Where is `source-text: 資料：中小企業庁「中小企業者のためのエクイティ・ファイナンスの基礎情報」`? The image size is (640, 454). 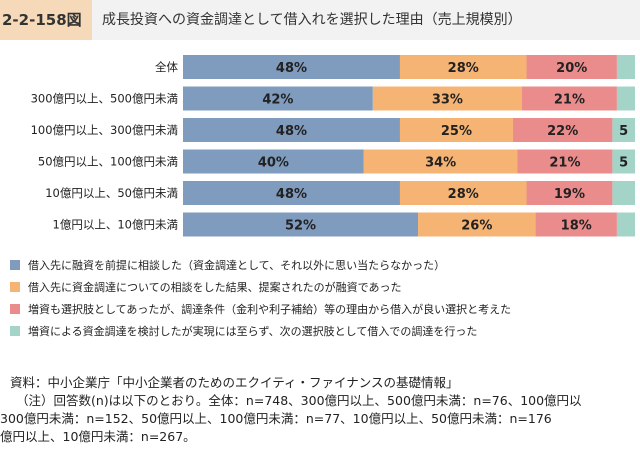 source-text: 資料：中小企業庁「中小企業者のためのエクイティ・ファイナンスの基礎情報」 is located at coordinates (234, 382).